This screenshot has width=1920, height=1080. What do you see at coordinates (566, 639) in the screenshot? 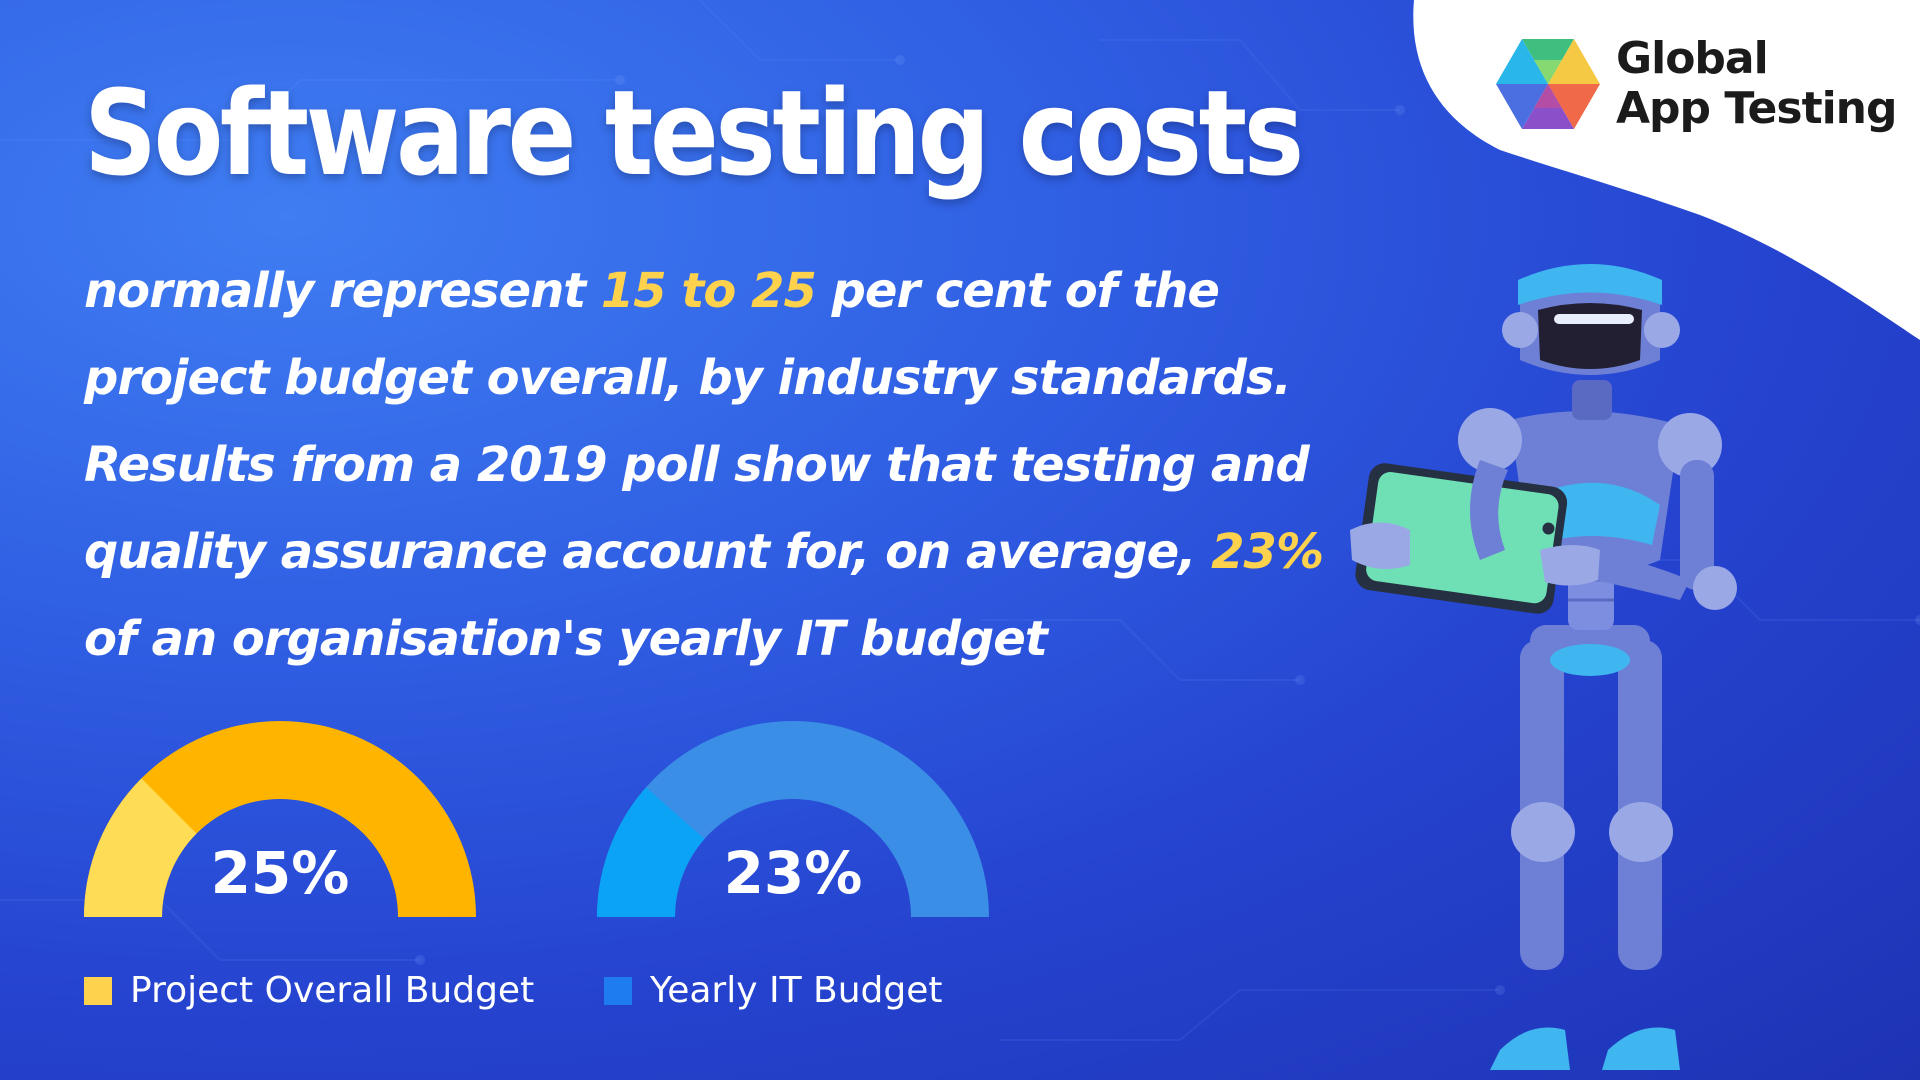
I see `body-line-5: of an organisation's yearly IT budget` at bounding box center [566, 639].